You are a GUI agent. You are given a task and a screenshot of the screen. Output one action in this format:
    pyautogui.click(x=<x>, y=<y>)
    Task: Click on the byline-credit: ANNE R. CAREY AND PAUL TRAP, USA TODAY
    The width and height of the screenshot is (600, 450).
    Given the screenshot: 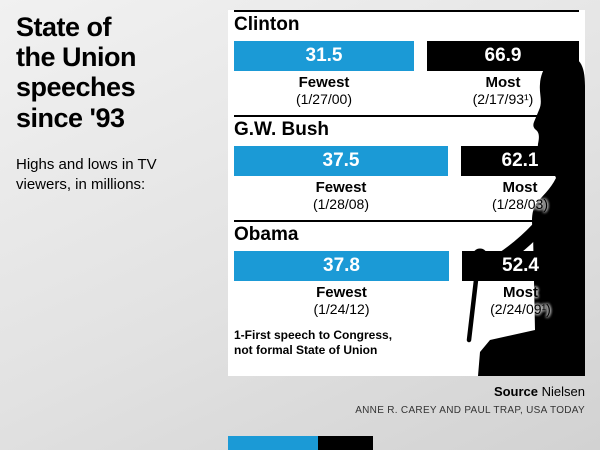 What is the action you would take?
    pyautogui.click(x=470, y=410)
    